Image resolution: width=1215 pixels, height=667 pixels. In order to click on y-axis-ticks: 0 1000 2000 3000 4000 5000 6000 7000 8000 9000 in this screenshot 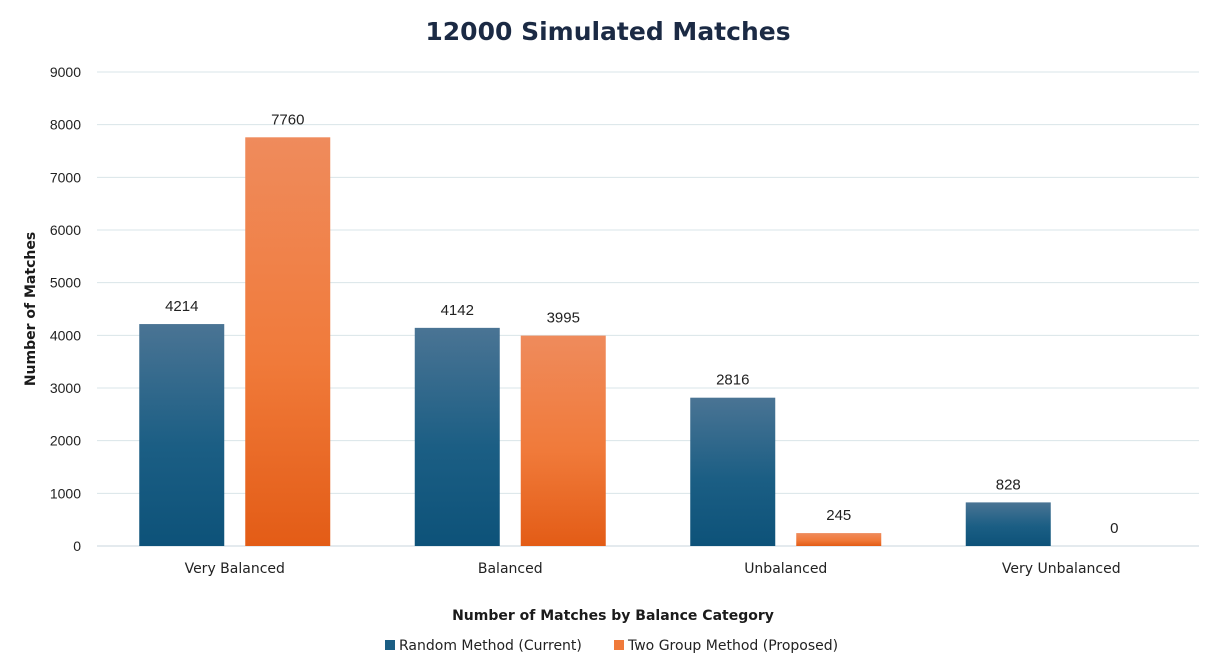, I will do `click(65, 309)`.